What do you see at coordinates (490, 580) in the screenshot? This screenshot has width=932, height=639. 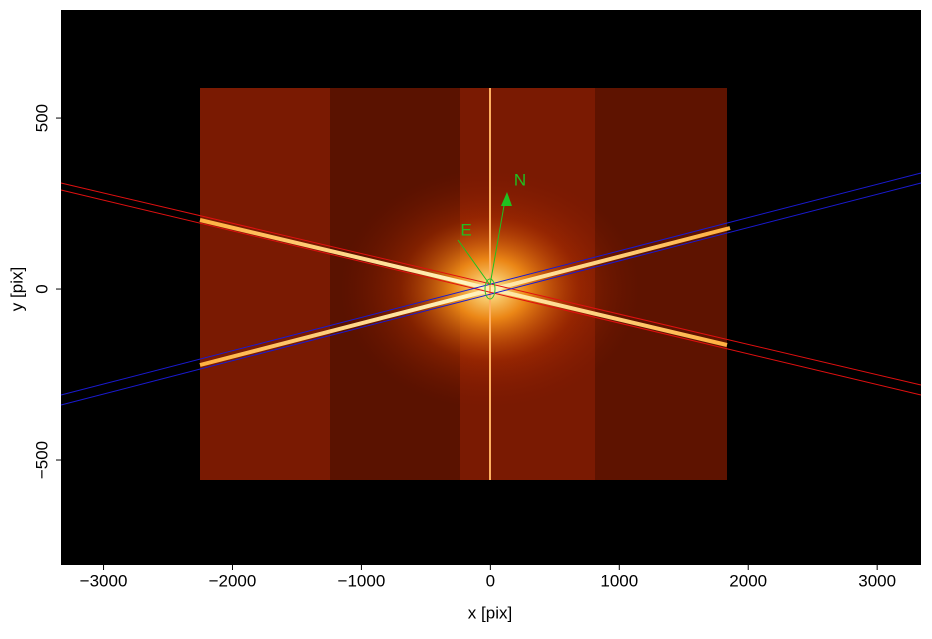 I see `x-tick-label: 0` at bounding box center [490, 580].